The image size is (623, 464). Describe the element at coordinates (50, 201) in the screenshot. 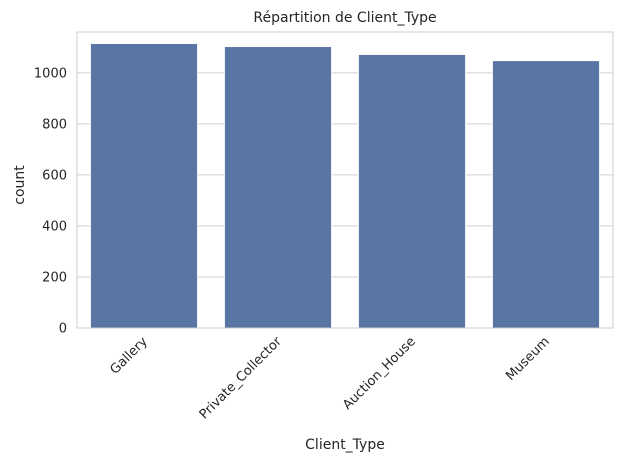

I see `y-tick-labels: 0 200 400 600 800 1000` at that location.